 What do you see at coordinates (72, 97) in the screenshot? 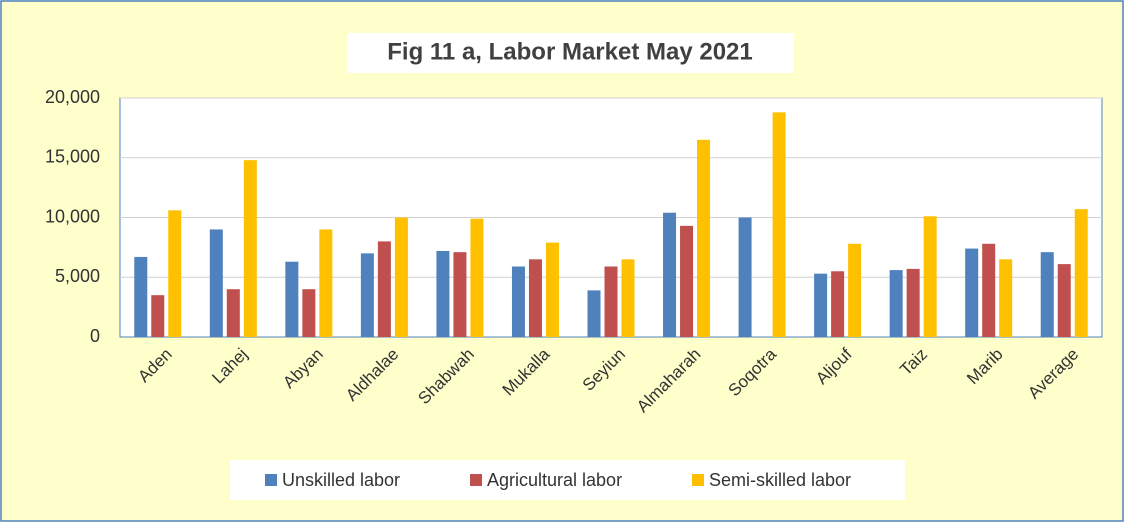
I see `y-tick-label: 20,000` at bounding box center [72, 97].